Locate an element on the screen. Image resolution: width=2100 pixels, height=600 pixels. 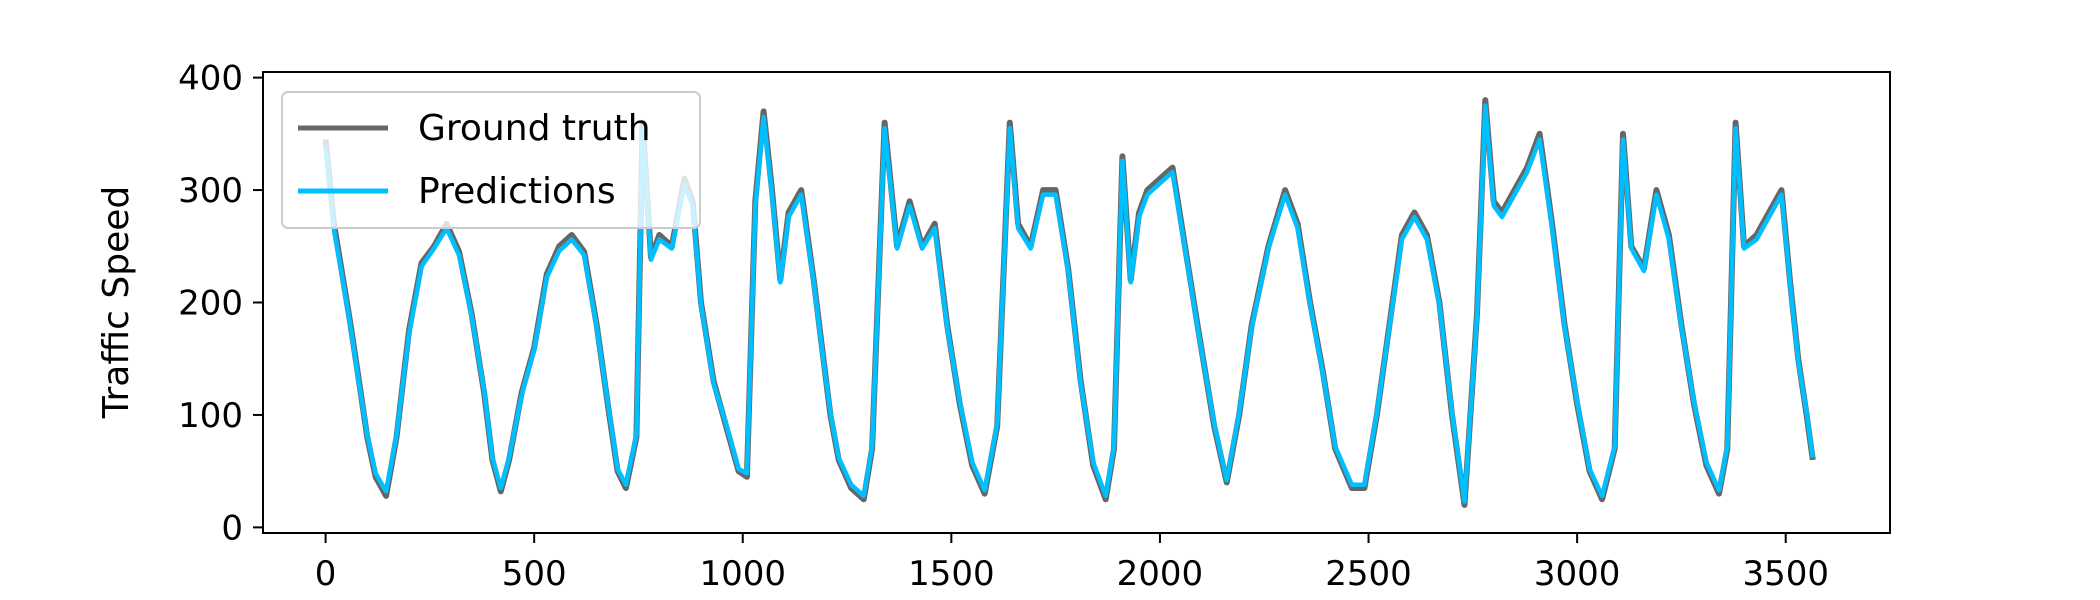
x-tick-label: 500 is located at coordinates (534, 574).